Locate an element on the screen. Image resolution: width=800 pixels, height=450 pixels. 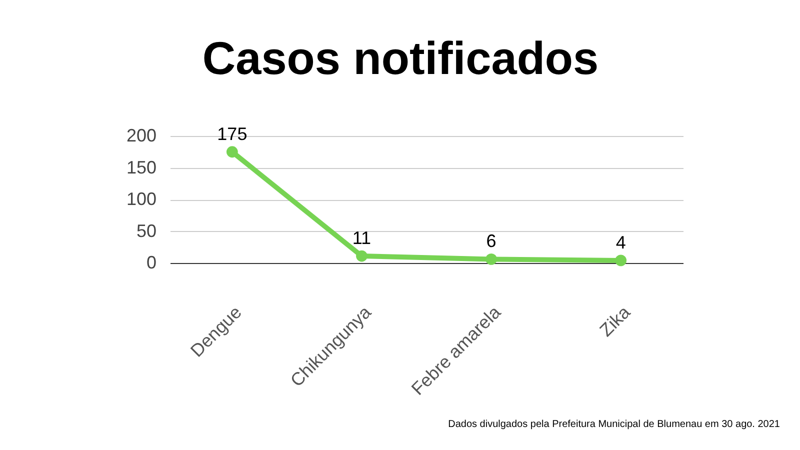
data-label: 4 is located at coordinates (621, 242).